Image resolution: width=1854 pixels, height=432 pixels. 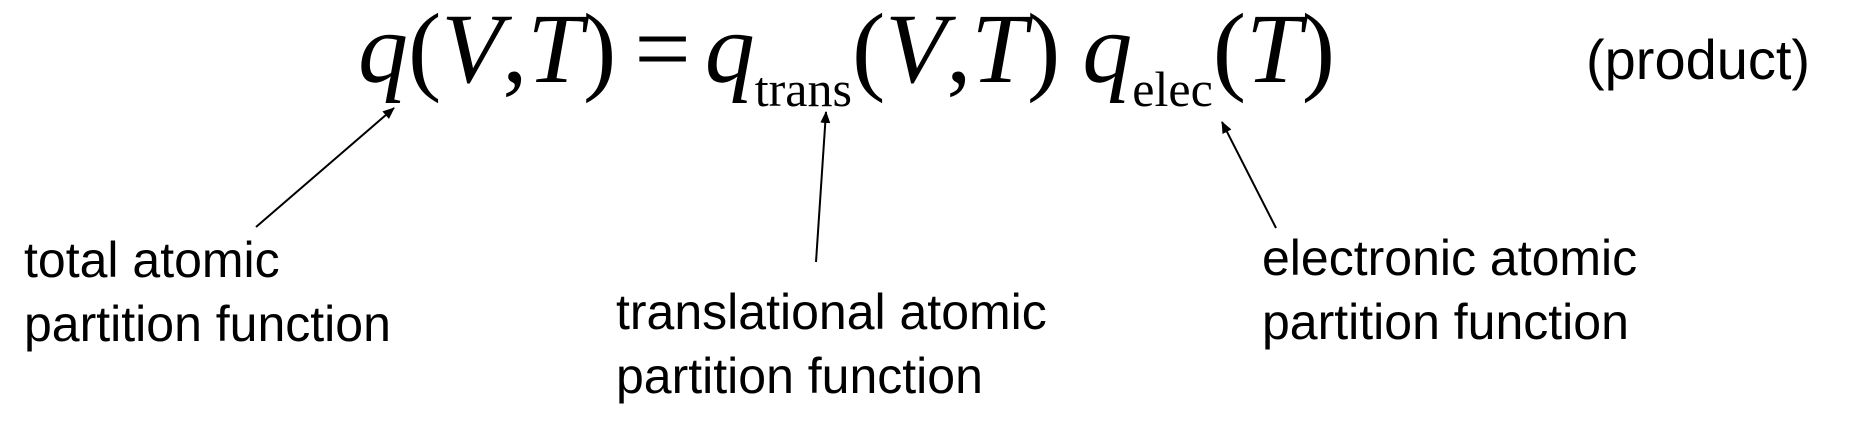 What do you see at coordinates (425, 52) in the screenshot?
I see `lhs-open-paren: (` at bounding box center [425, 52].